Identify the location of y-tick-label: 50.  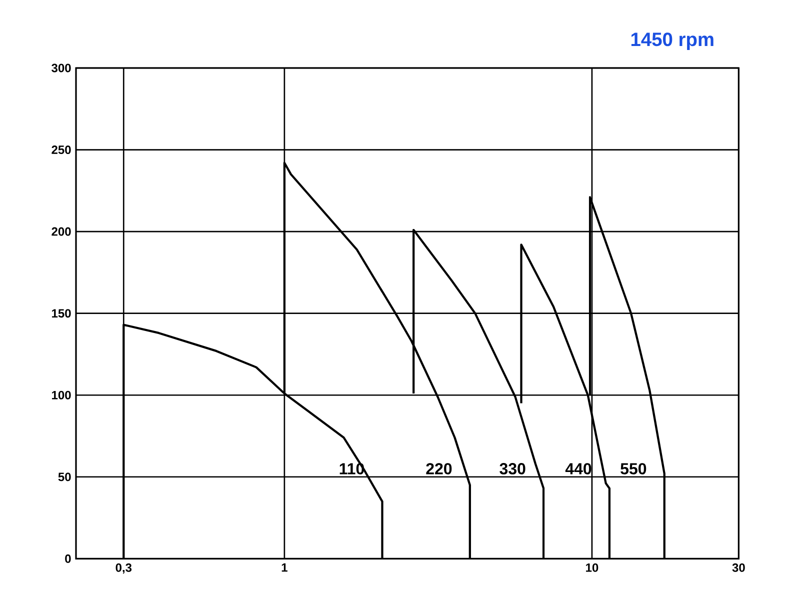
(64, 477).